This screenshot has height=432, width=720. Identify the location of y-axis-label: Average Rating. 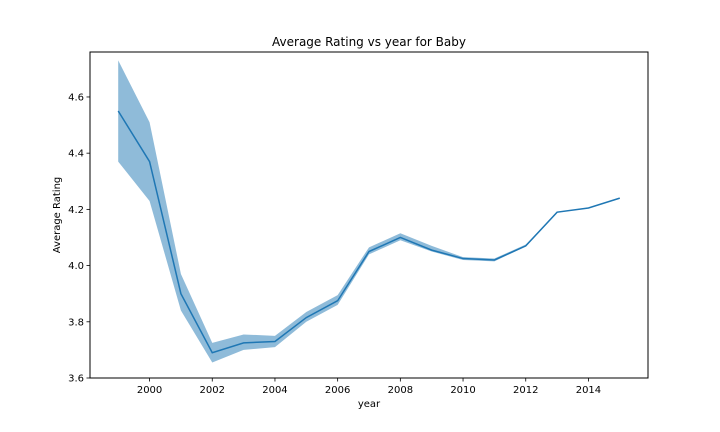
(57, 215).